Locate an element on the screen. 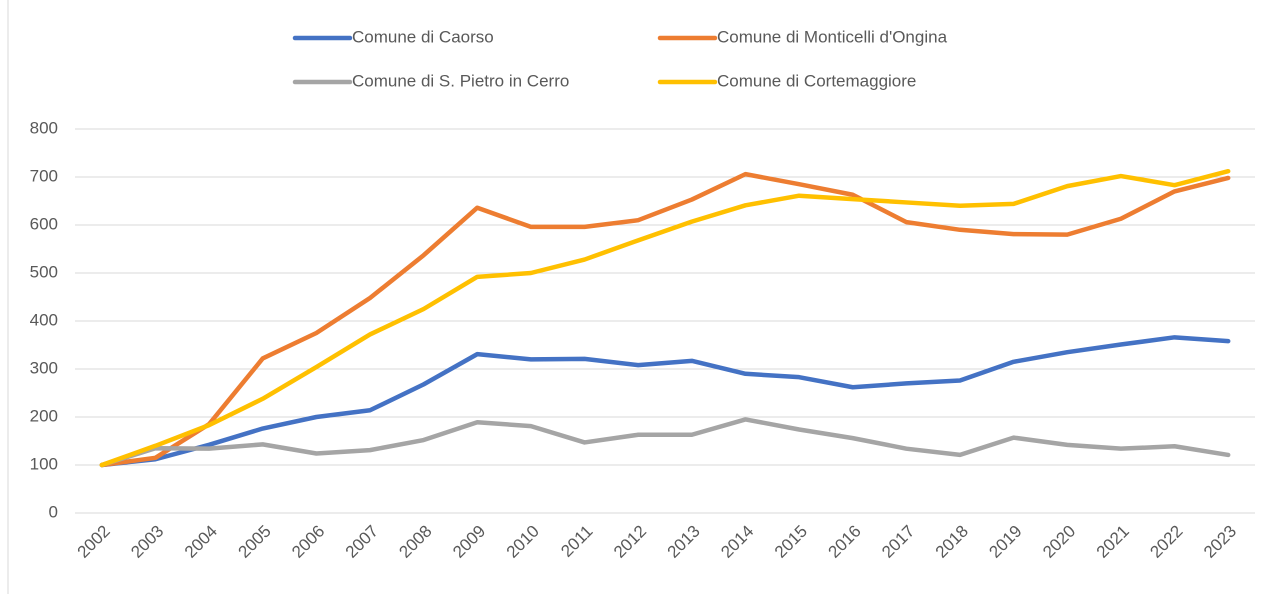 This screenshot has width=1271, height=594. x-tick-label: 2006 is located at coordinates (308, 542).